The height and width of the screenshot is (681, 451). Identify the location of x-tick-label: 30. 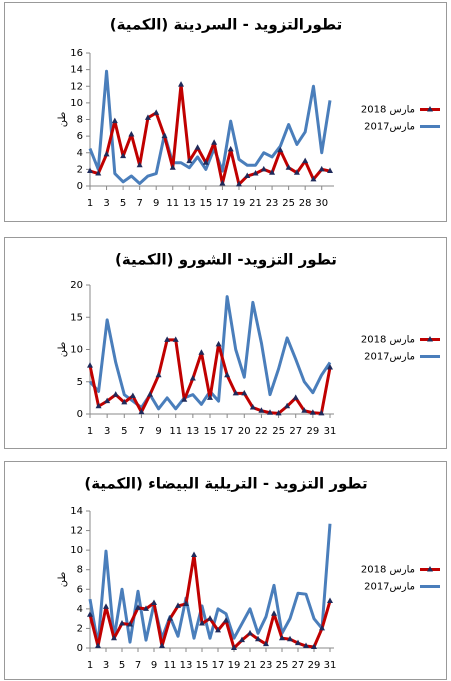
(321, 203).